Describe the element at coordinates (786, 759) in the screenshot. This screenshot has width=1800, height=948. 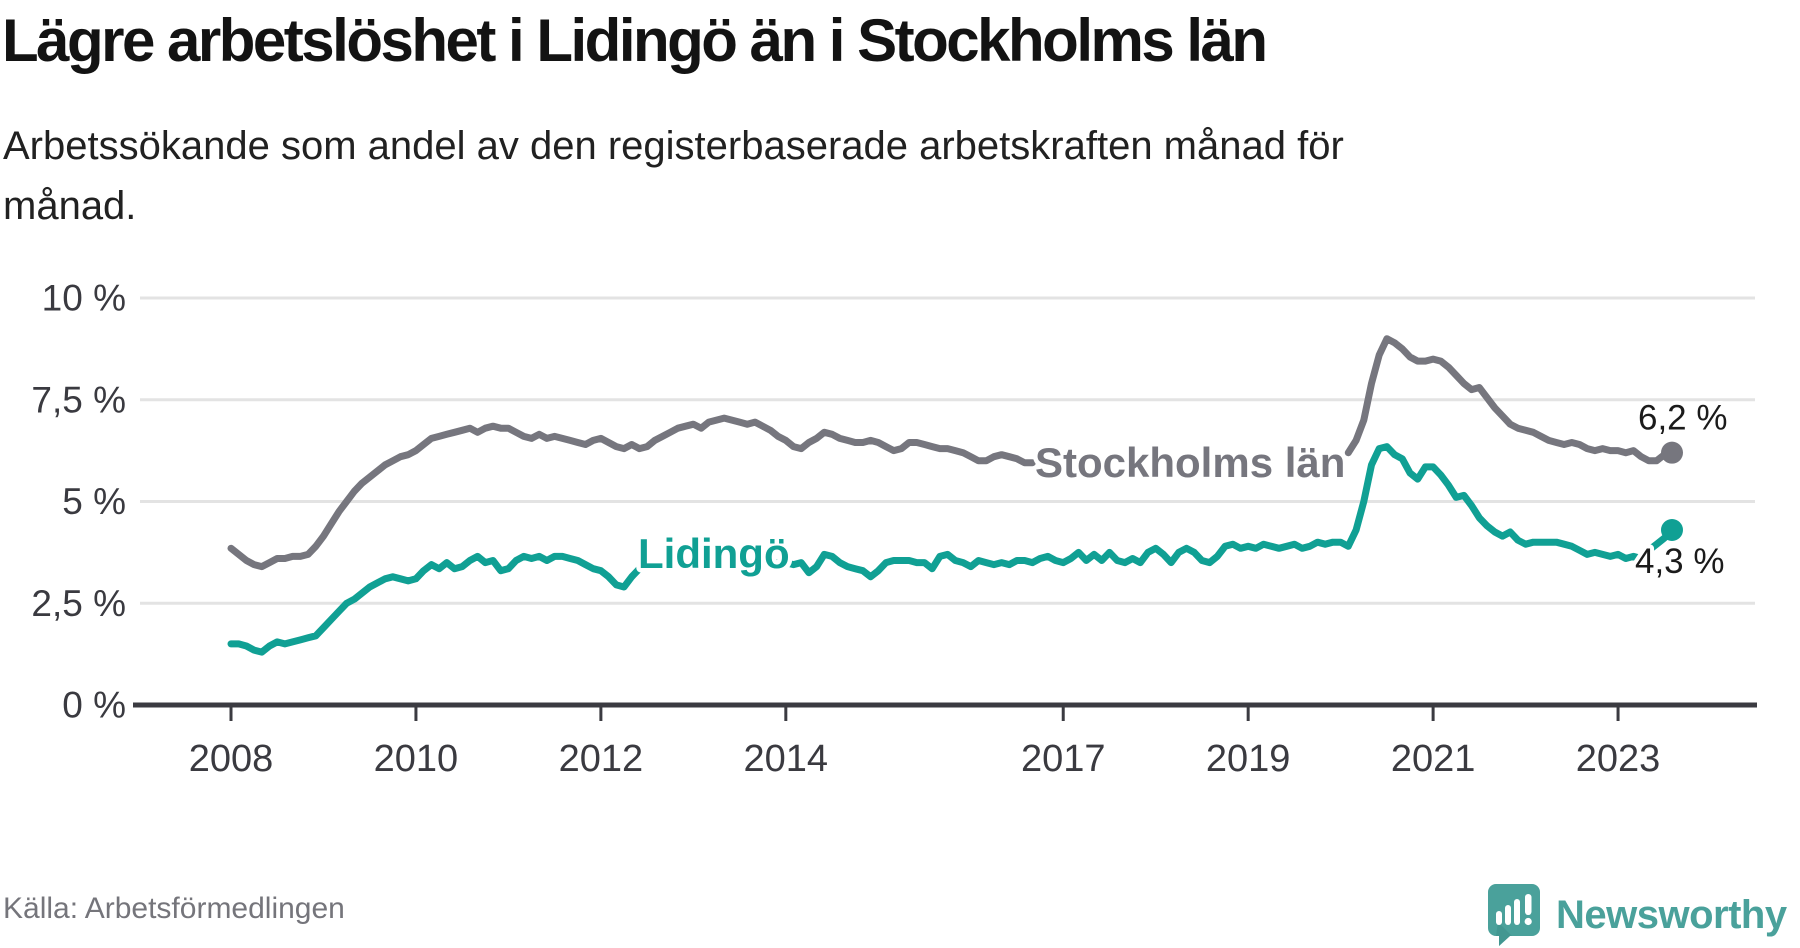
I see `x-axis-label: 2014` at that location.